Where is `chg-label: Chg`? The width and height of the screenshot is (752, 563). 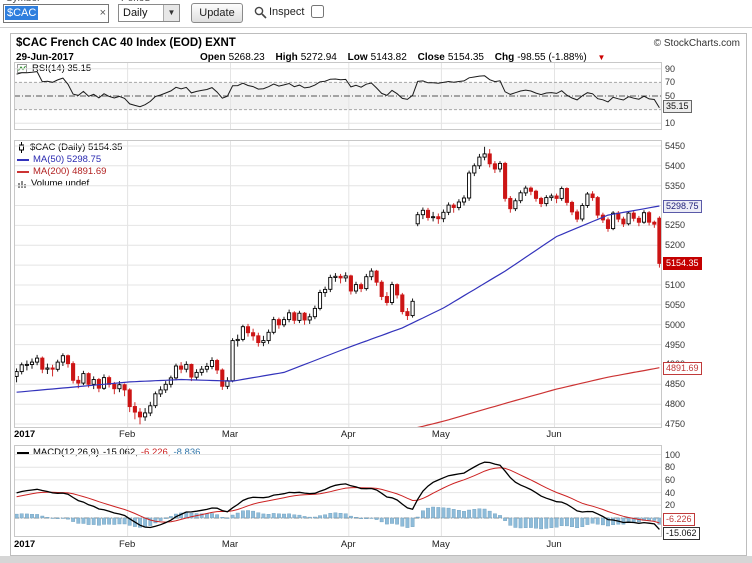 chg-label: Chg is located at coordinates (504, 57).